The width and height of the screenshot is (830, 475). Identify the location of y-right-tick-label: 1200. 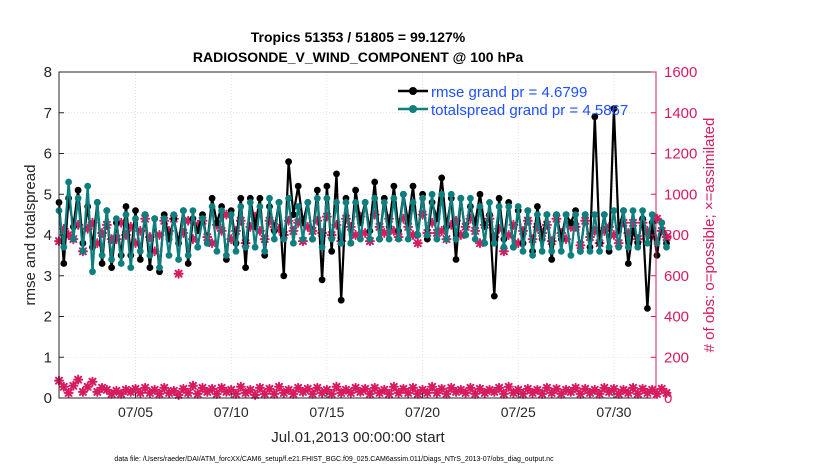
(680, 154).